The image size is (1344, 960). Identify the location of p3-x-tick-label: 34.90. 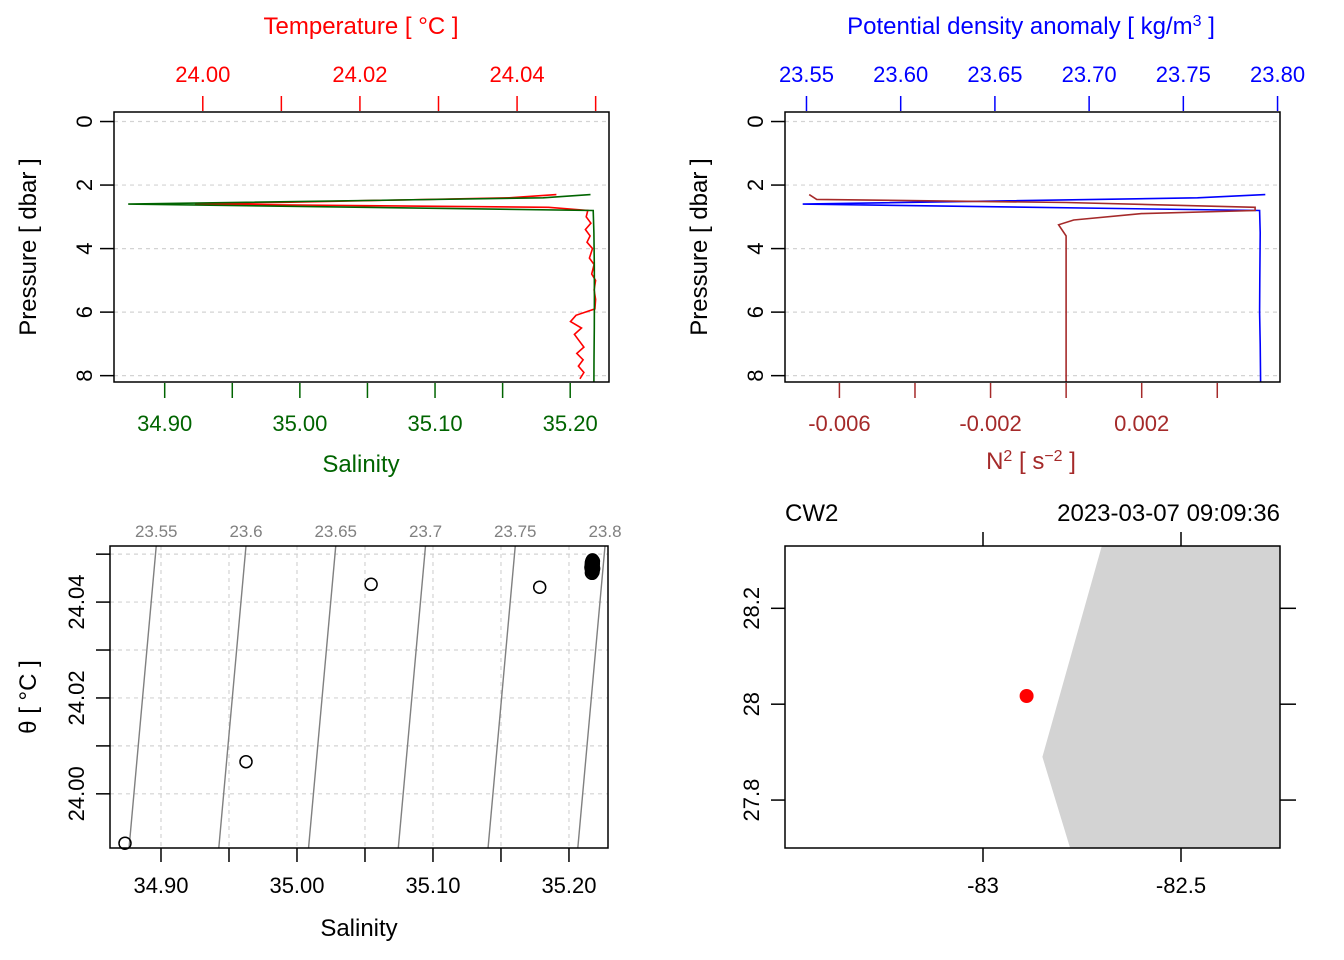
(160, 885).